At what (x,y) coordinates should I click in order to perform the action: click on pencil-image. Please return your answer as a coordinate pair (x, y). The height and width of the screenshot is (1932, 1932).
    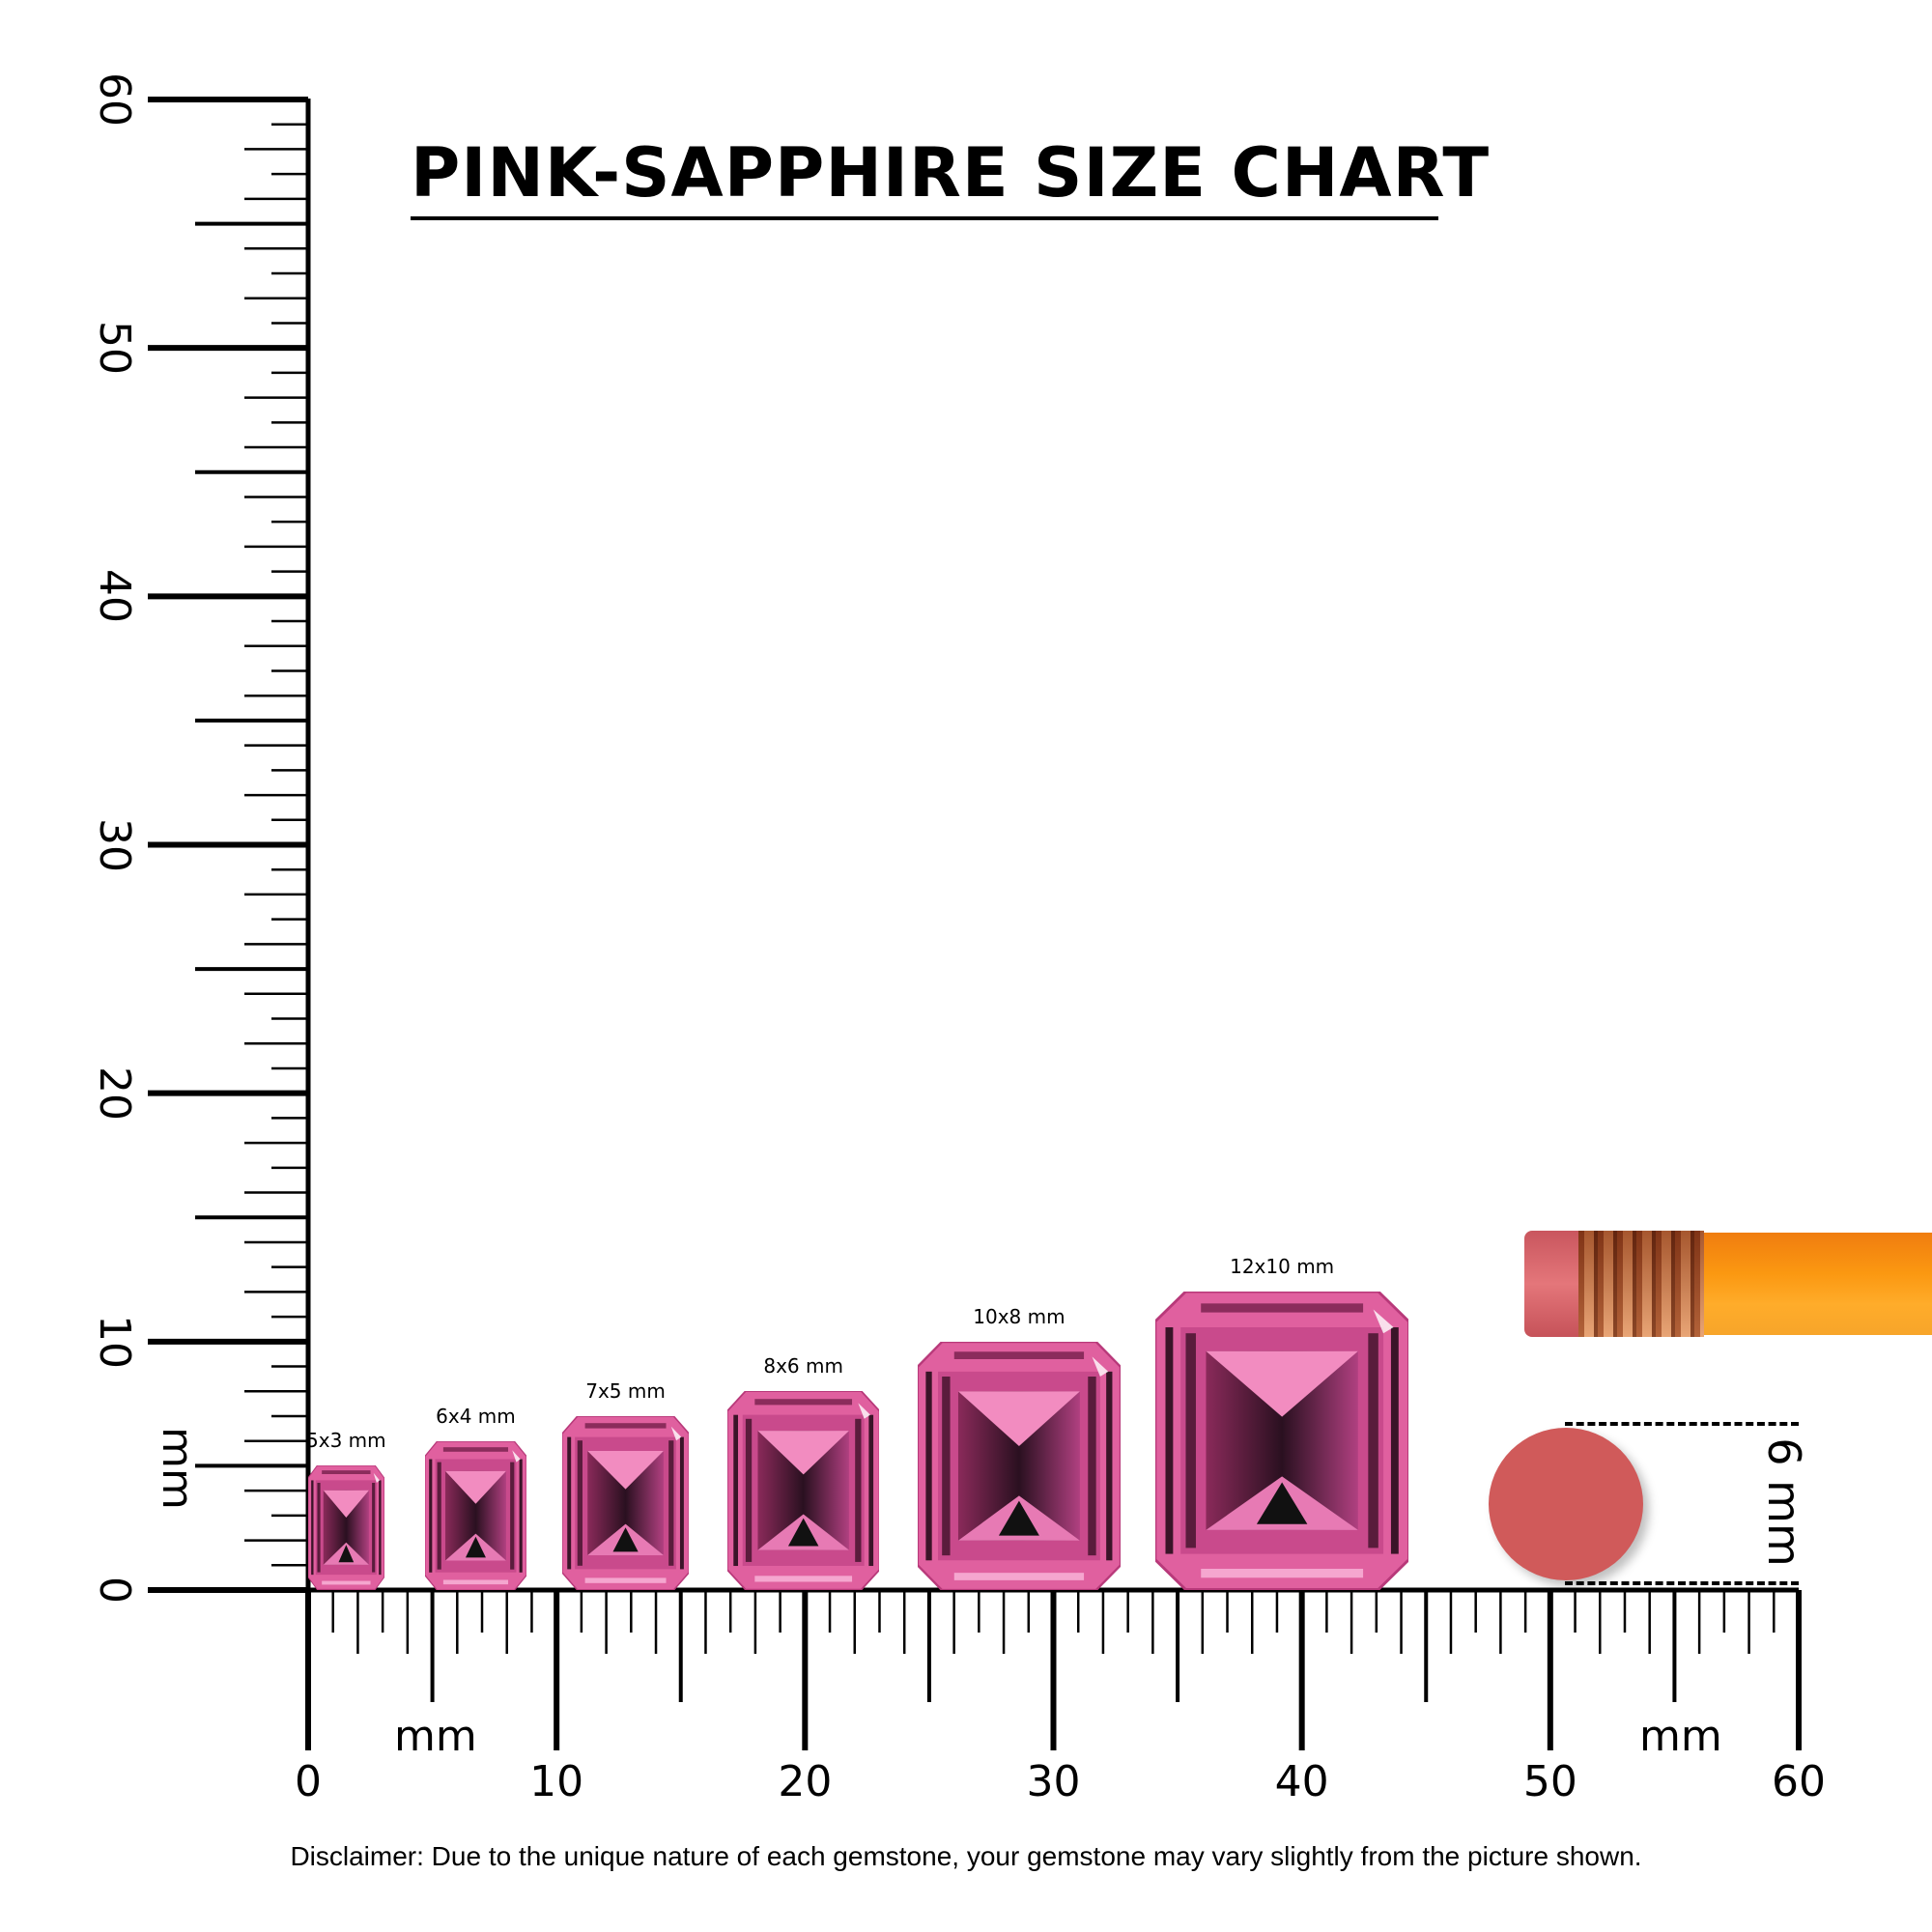
    Looking at the image, I should click on (1728, 1284).